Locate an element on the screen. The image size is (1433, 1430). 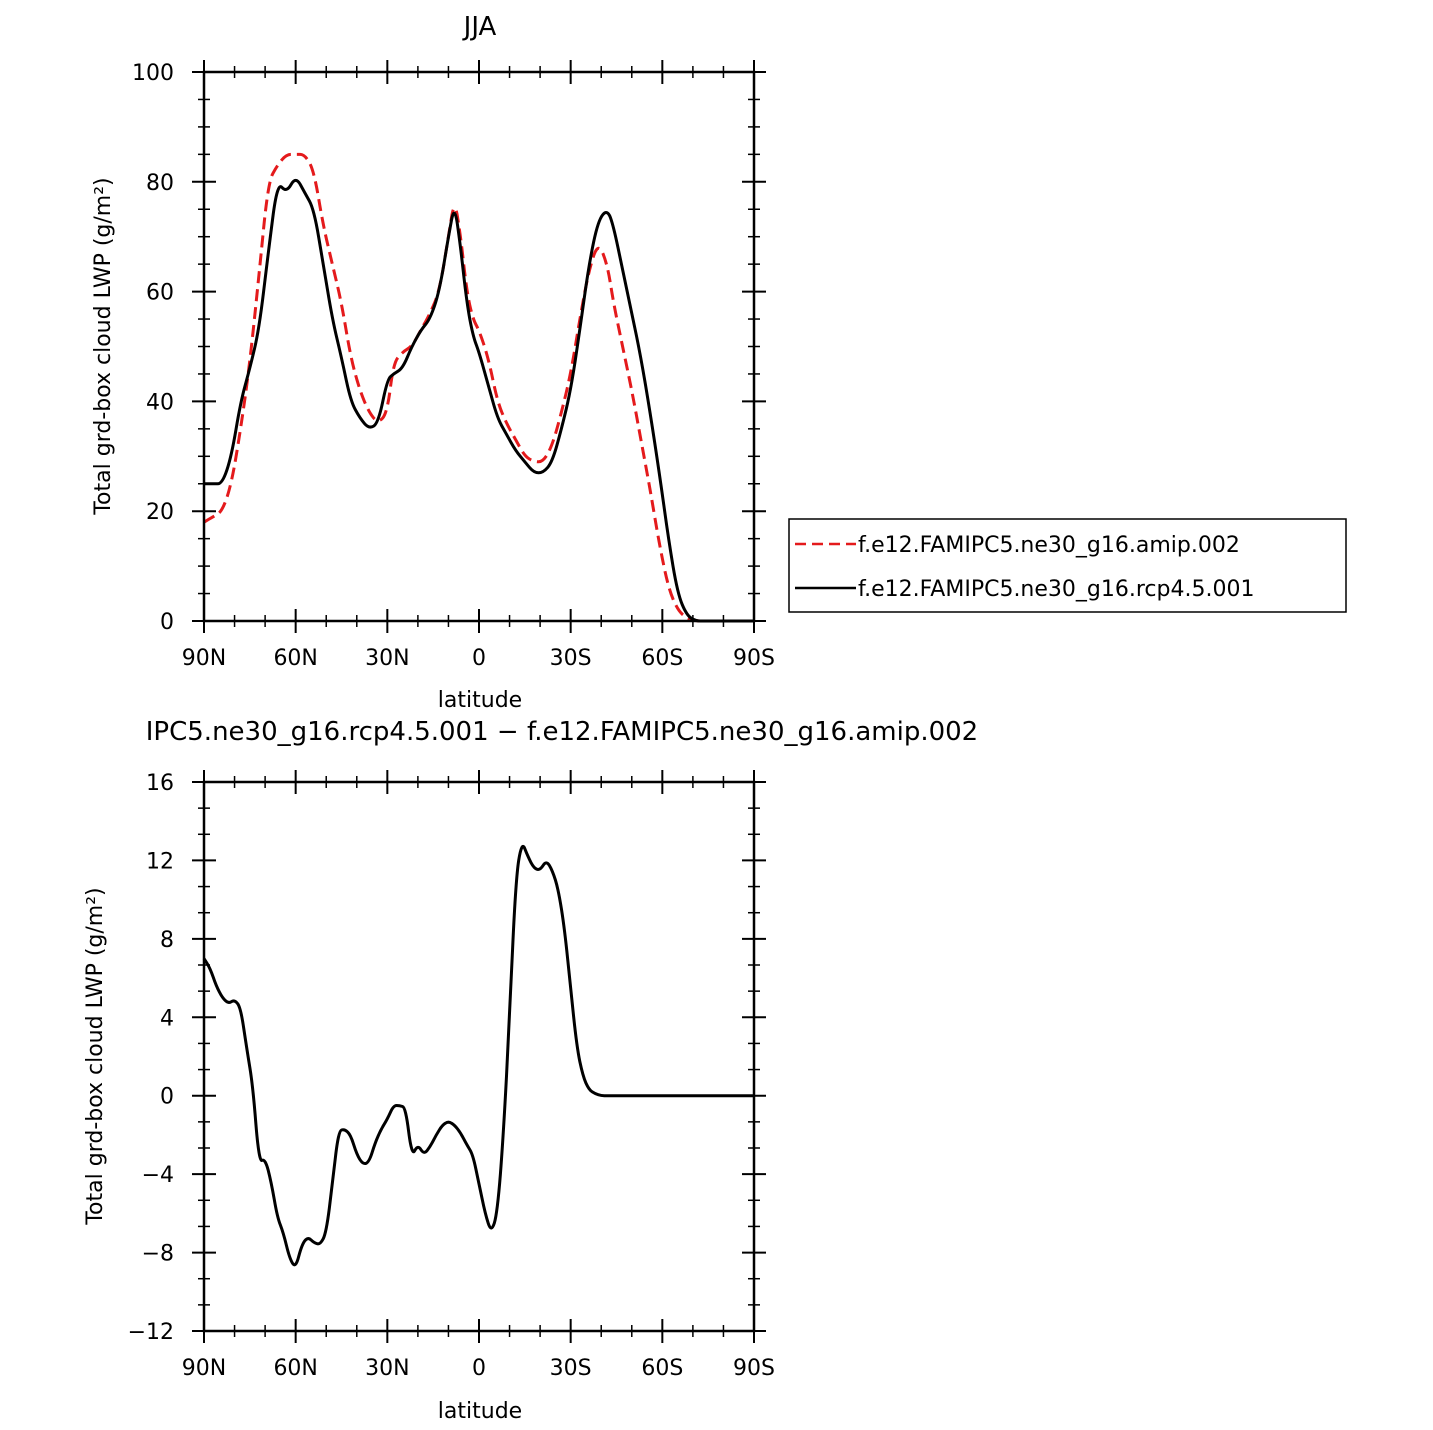
y-tick-label: 80 is located at coordinates (160, 183).